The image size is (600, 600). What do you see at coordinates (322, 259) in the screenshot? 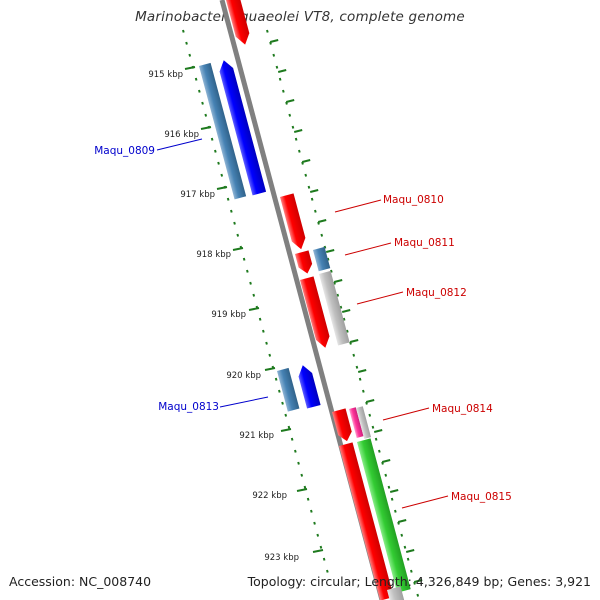
I see `gene-maqu-0811-shaded` at bounding box center [322, 259].